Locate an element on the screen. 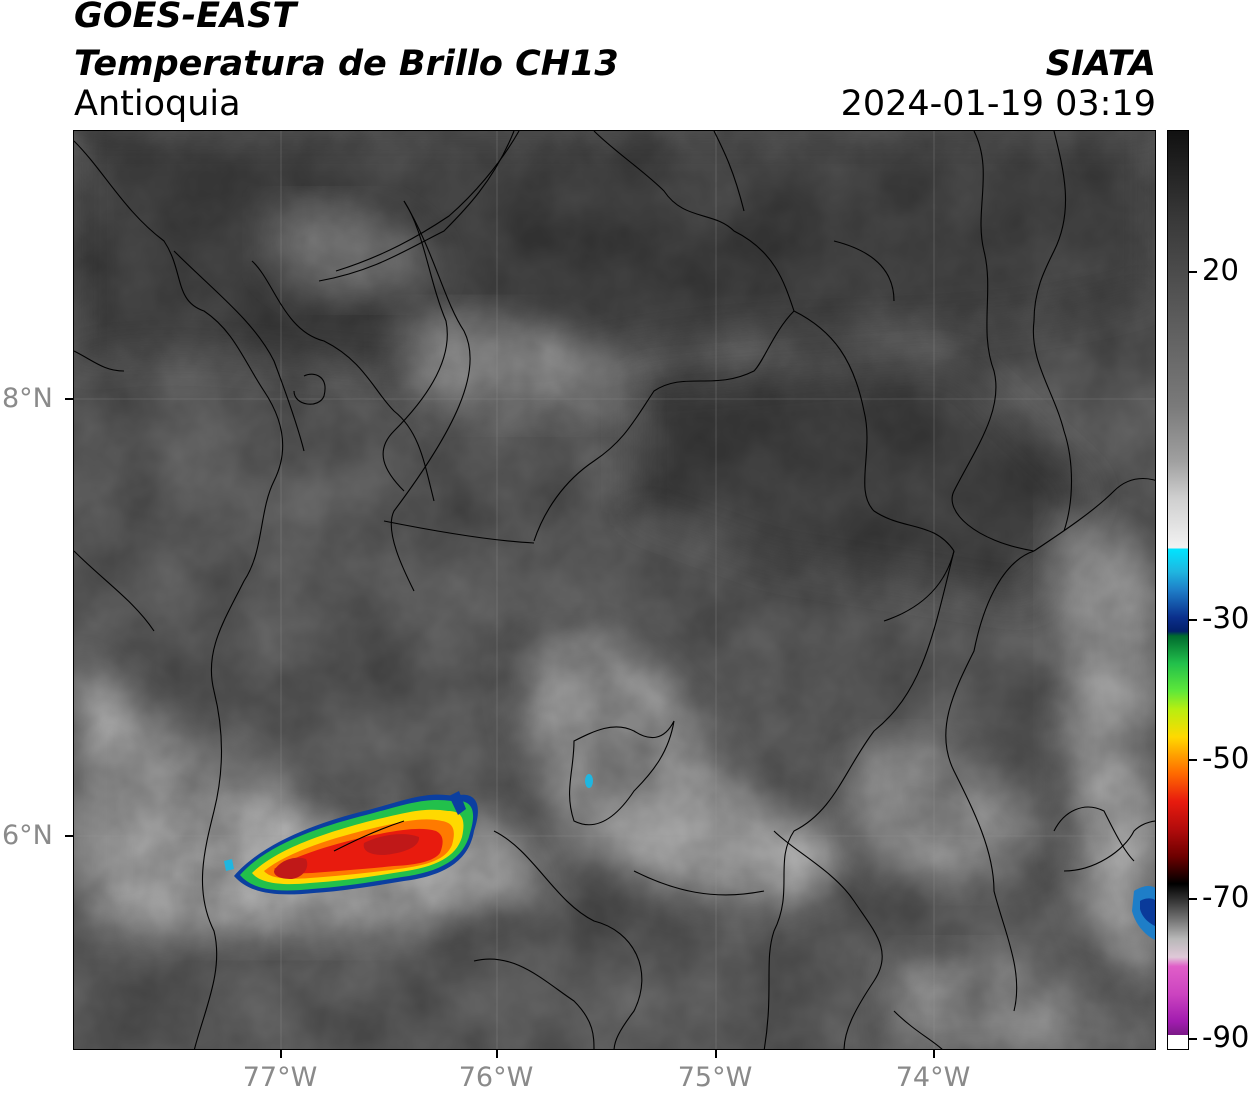  lon-tick-75w is located at coordinates (716, 1054).